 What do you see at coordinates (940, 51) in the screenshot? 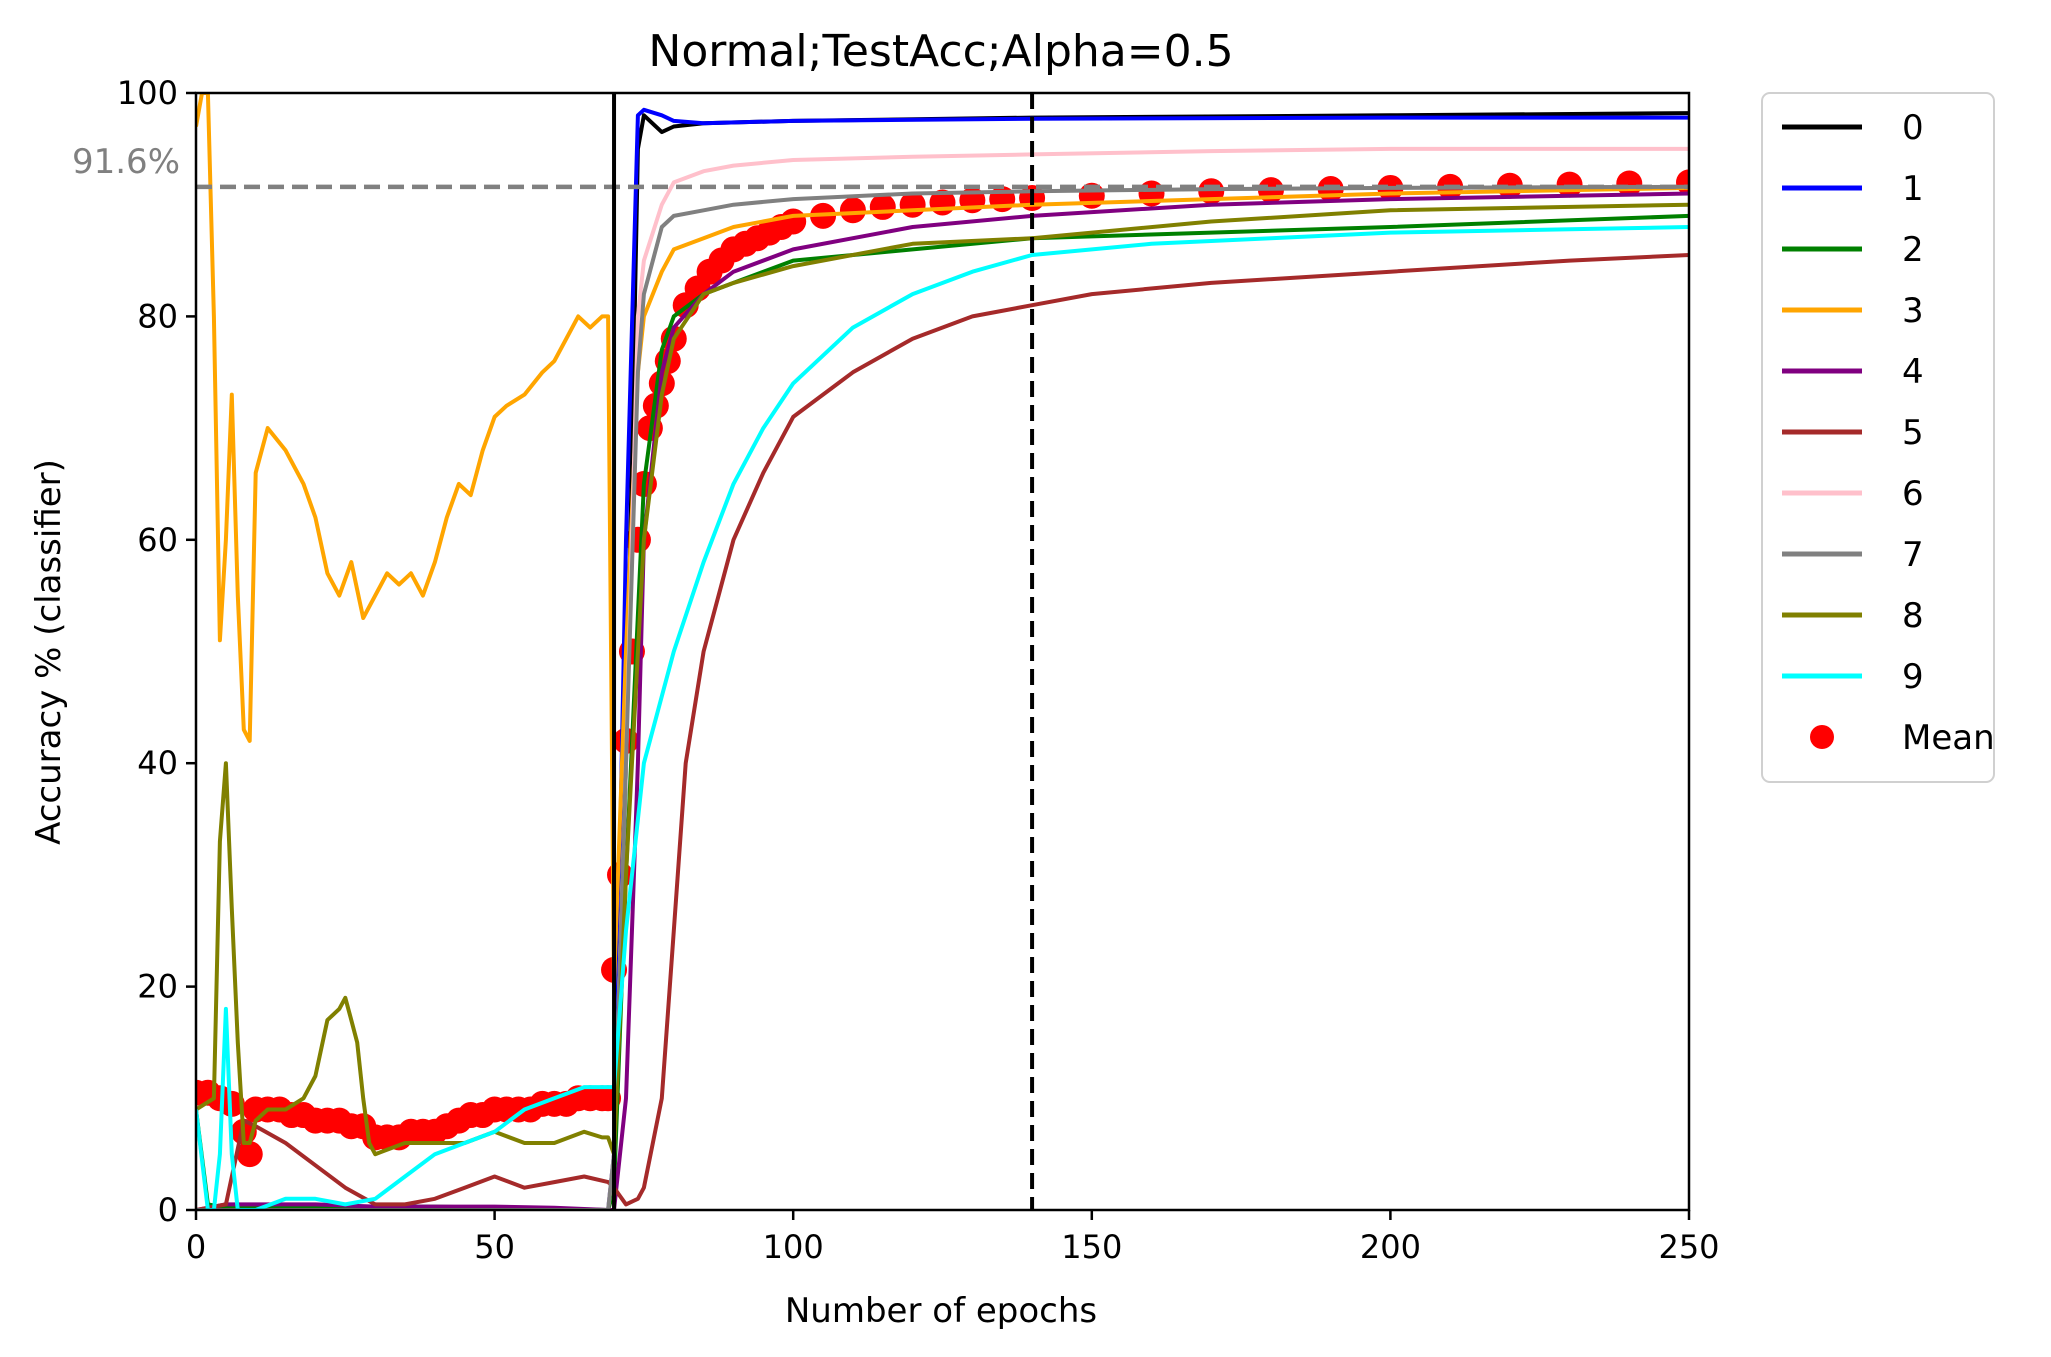
I see `chart-title: Normal;TestAcc;Alpha=0.5` at bounding box center [940, 51].